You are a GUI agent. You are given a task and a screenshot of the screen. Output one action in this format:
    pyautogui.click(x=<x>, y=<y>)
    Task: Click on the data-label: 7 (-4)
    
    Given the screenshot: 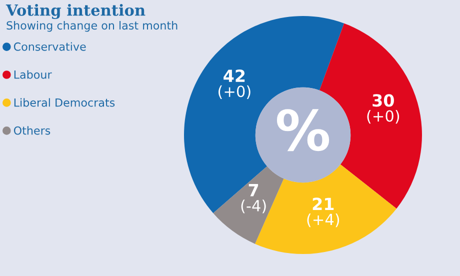 What is the action you would take?
    pyautogui.click(x=253, y=199)
    